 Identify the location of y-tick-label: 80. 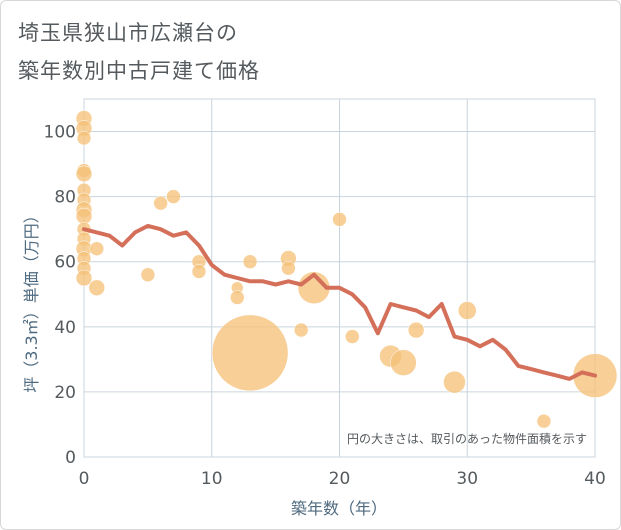
(65, 198).